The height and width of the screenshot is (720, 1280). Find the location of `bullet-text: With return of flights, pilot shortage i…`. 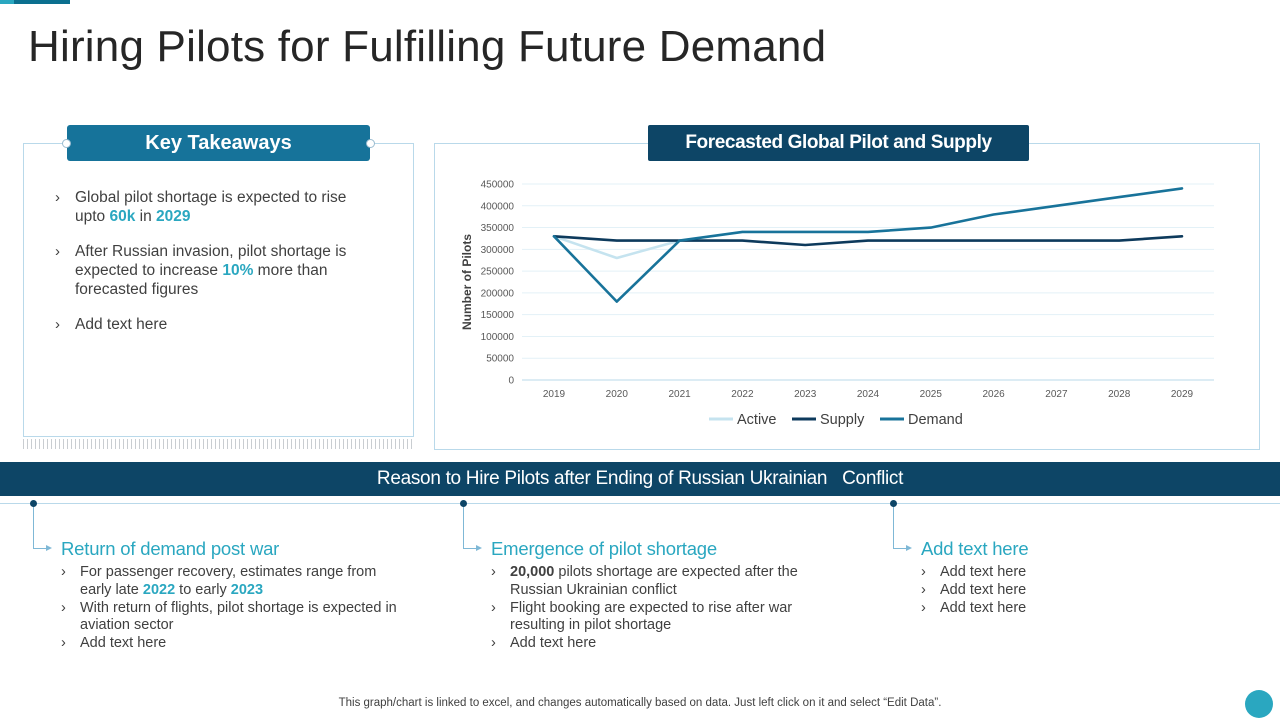

bullet-text: With return of flights, pilot shortage i… is located at coordinates (240, 618).